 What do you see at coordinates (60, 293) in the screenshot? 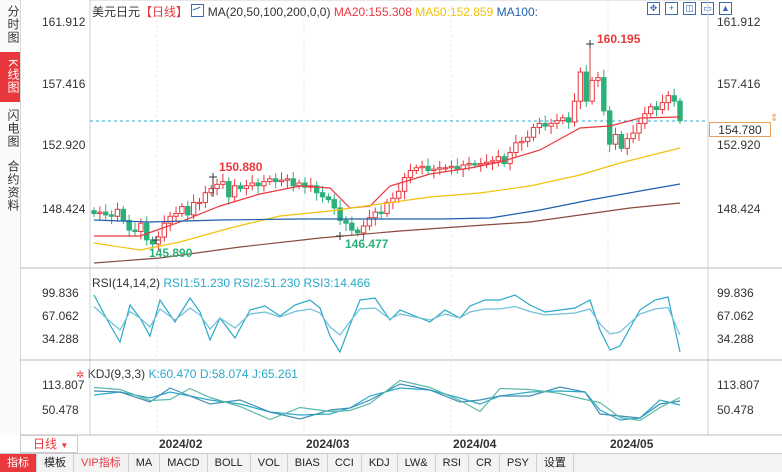
I see `rsi-axis-left-1: 99.836` at bounding box center [60, 293].